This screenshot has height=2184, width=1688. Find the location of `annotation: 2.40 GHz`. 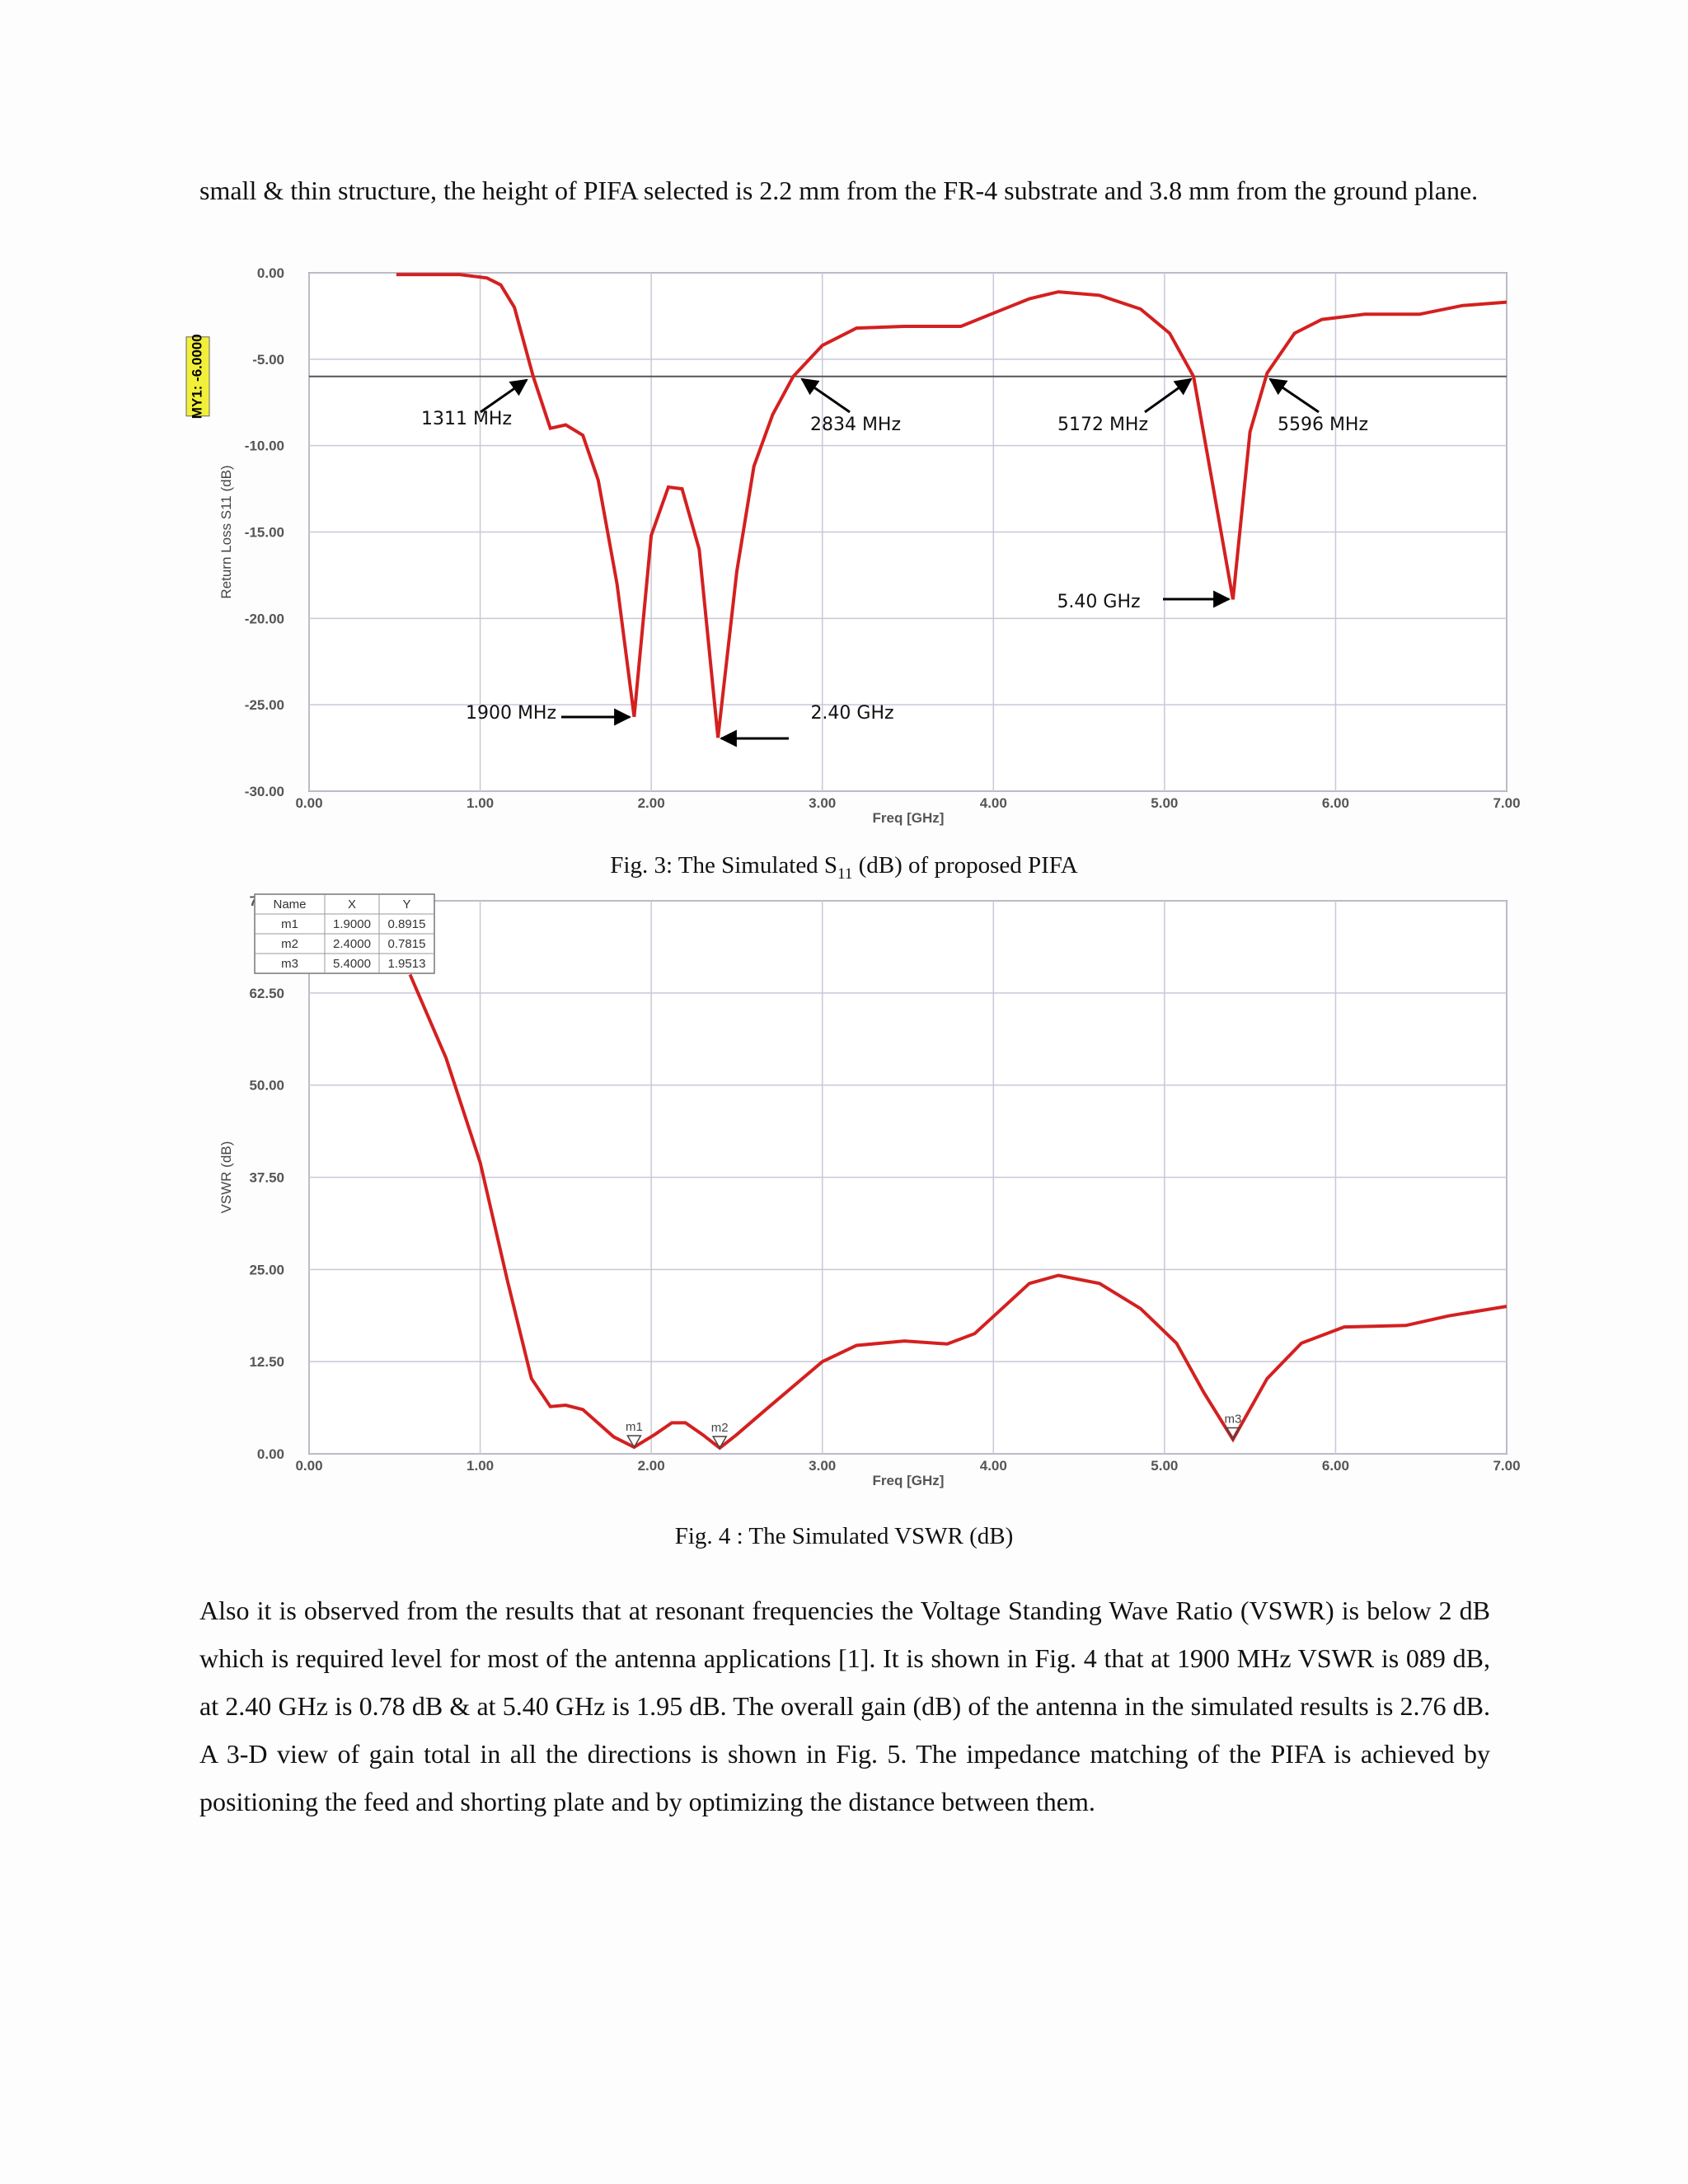

annotation: 2.40 GHz is located at coordinates (852, 713).